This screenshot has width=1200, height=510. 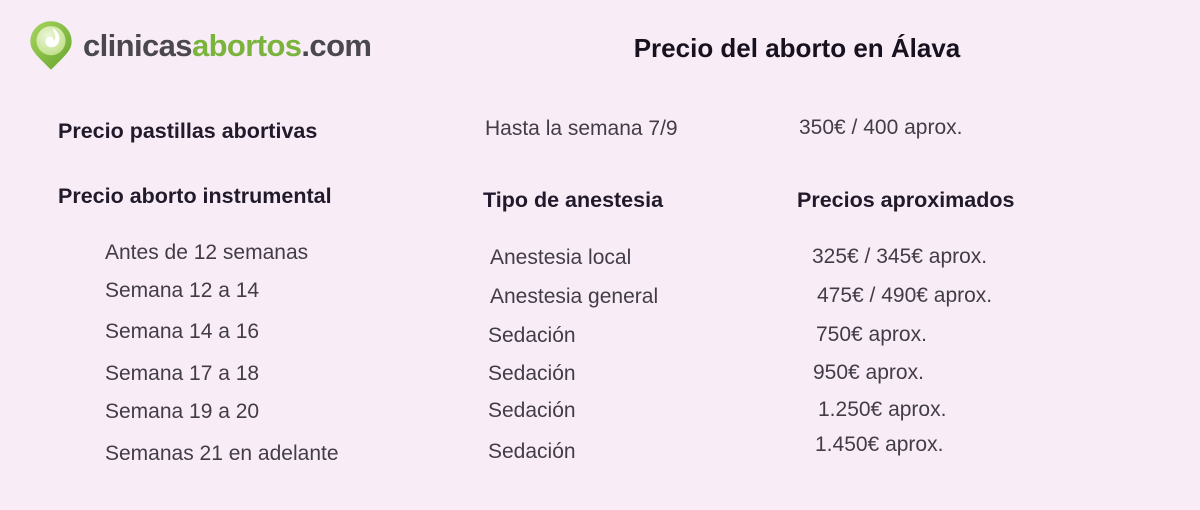 What do you see at coordinates (182, 411) in the screenshot?
I see `week-label: Semana 19 a 20` at bounding box center [182, 411].